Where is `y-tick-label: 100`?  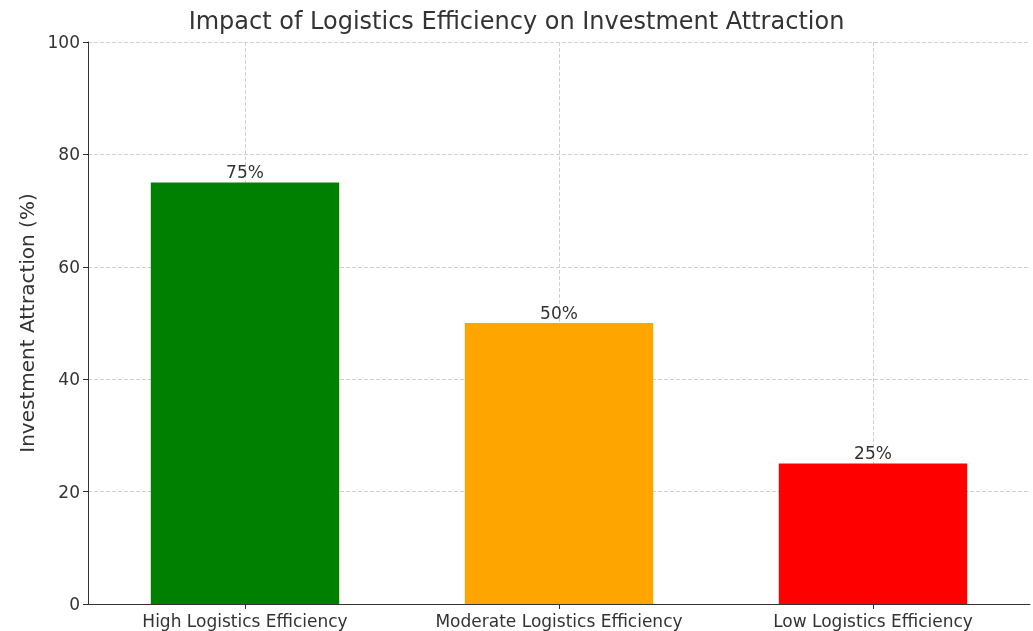
y-tick-label: 100 is located at coordinates (63, 42).